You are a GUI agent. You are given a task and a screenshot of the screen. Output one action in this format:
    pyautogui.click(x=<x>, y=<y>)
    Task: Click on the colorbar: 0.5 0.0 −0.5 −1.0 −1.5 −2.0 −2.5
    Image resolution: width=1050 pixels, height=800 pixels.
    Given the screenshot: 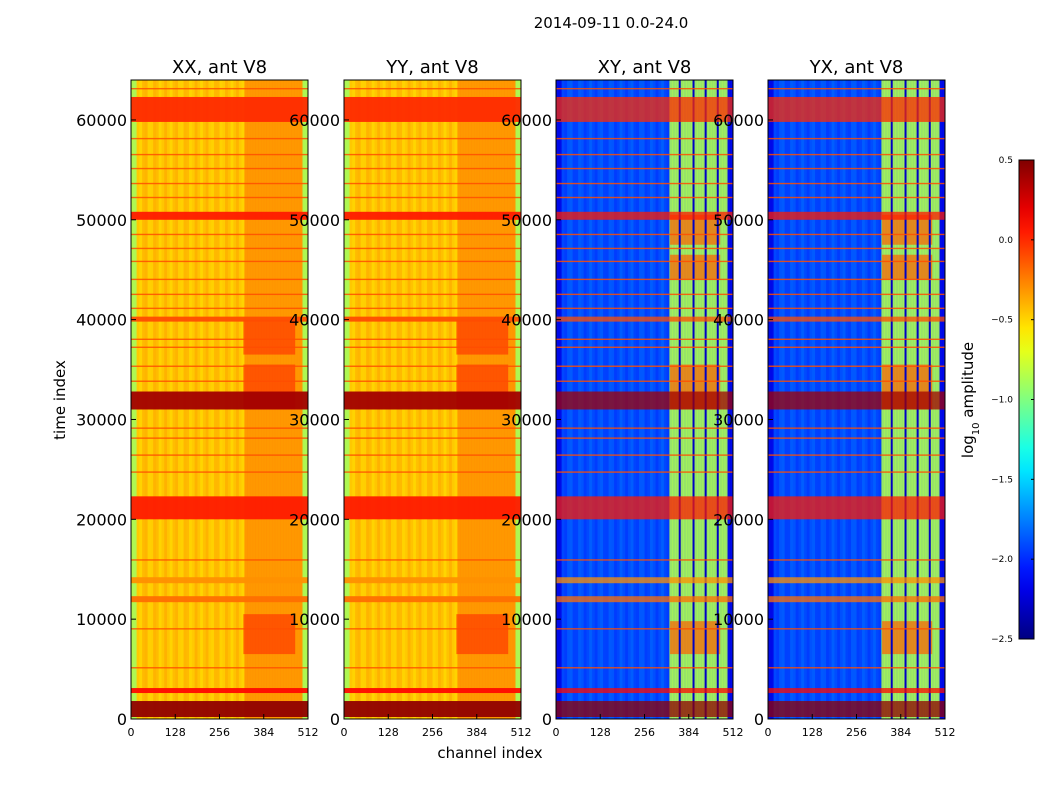 What is the action you would take?
    pyautogui.click(x=1013, y=400)
    